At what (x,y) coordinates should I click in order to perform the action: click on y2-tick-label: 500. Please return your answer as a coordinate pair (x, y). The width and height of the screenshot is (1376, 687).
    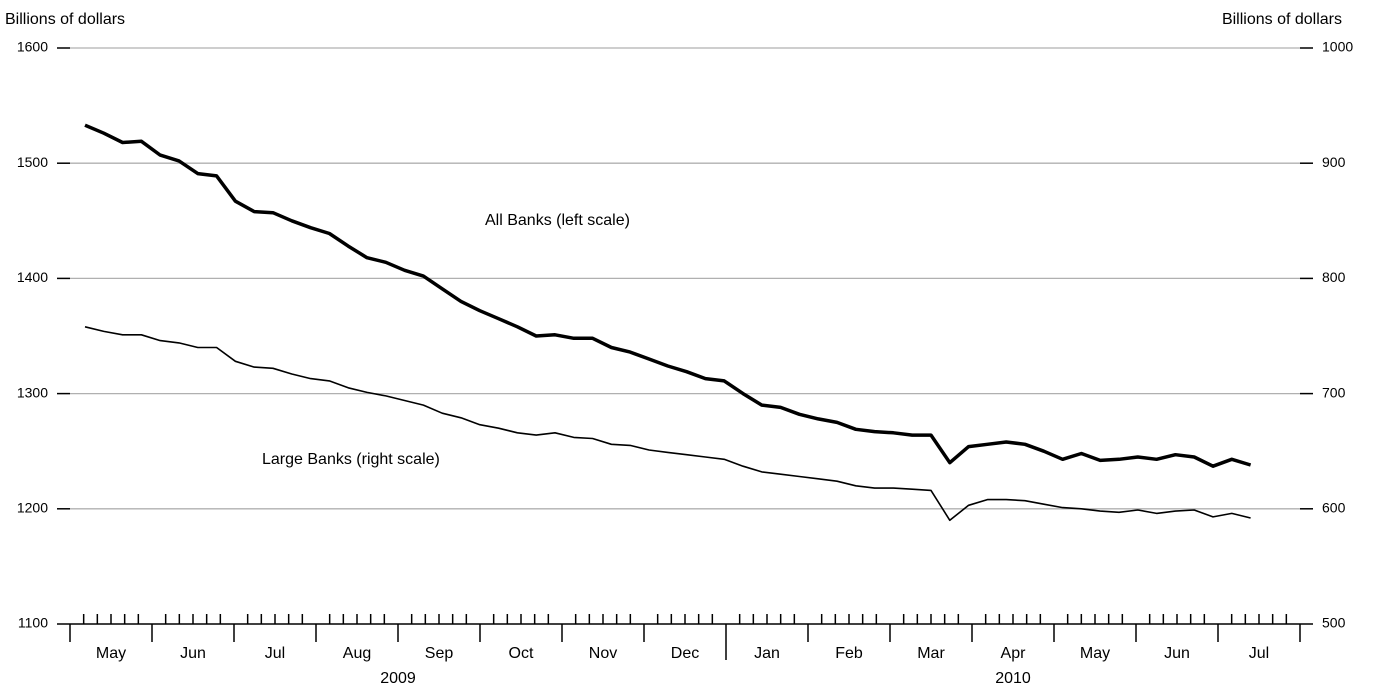
    Looking at the image, I should click on (1334, 623).